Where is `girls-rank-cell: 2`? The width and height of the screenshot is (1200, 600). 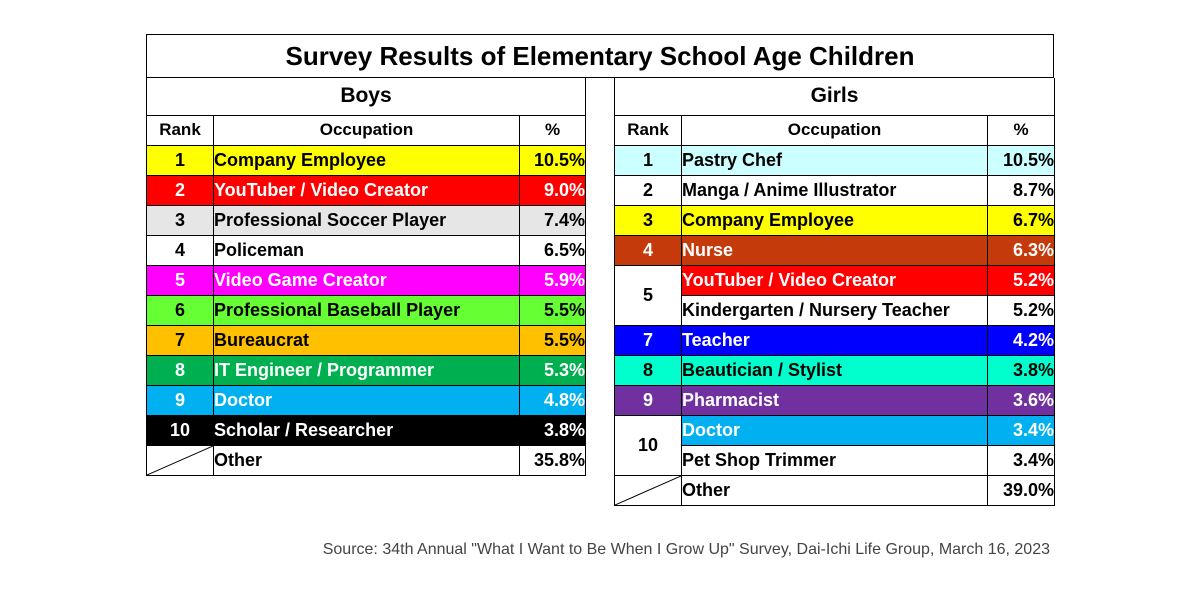 girls-rank-cell: 2 is located at coordinates (648, 190).